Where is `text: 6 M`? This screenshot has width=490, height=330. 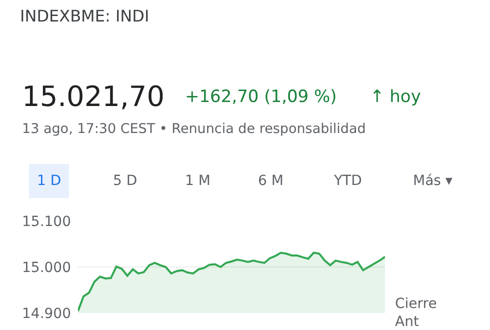 text: 6 M is located at coordinates (271, 181).